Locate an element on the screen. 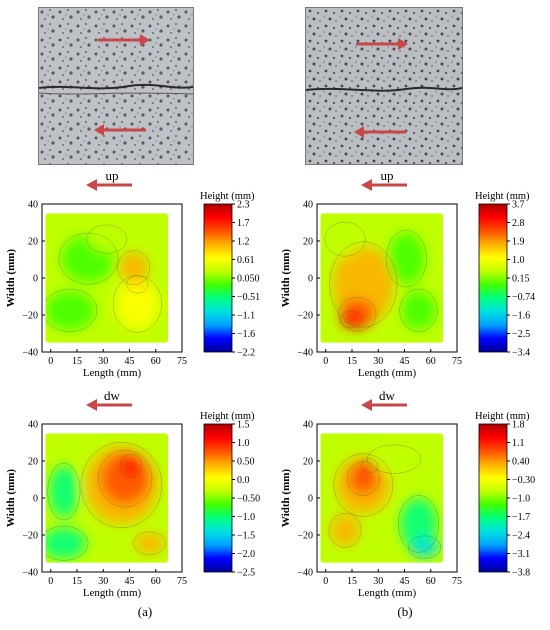 The width and height of the screenshot is (550, 630). specimen-photo-b is located at coordinates (384, 86).